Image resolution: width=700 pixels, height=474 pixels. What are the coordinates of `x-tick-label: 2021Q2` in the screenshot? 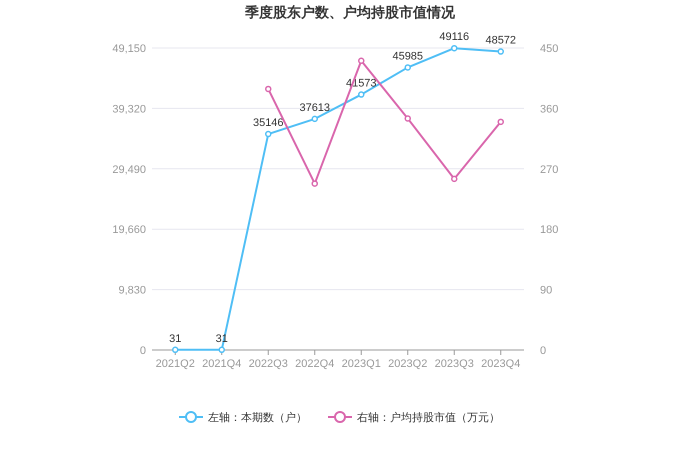 It's located at (175, 364).